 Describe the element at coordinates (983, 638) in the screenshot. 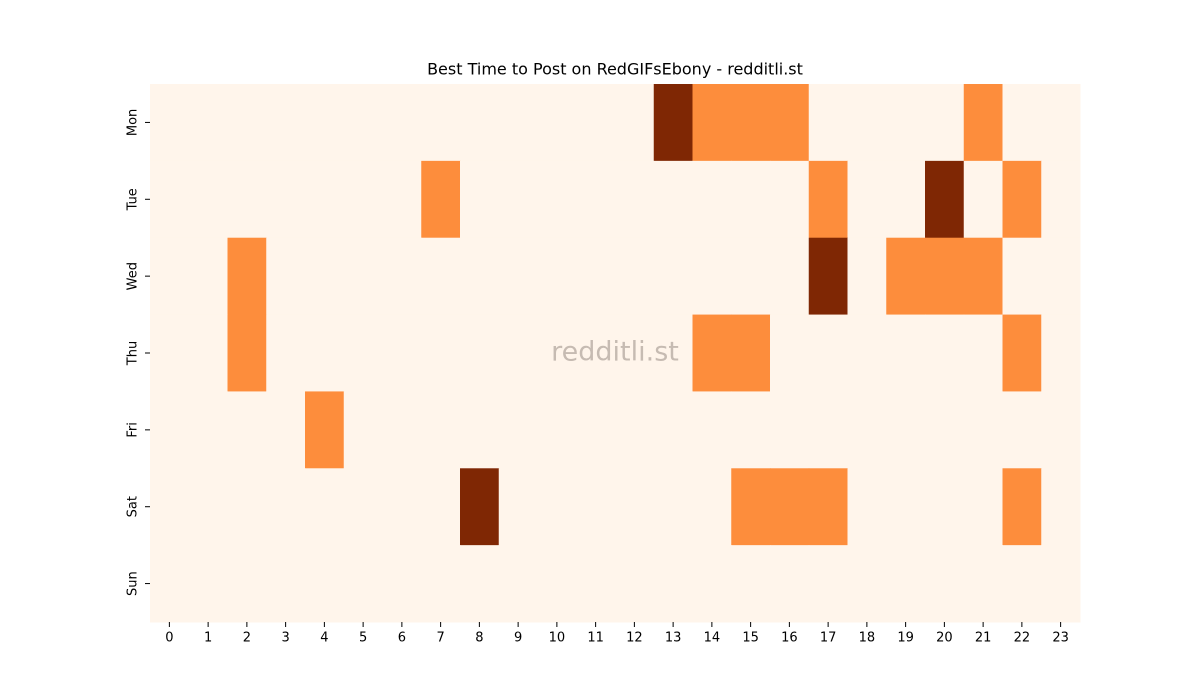

I see `x-tick-label: 21` at that location.